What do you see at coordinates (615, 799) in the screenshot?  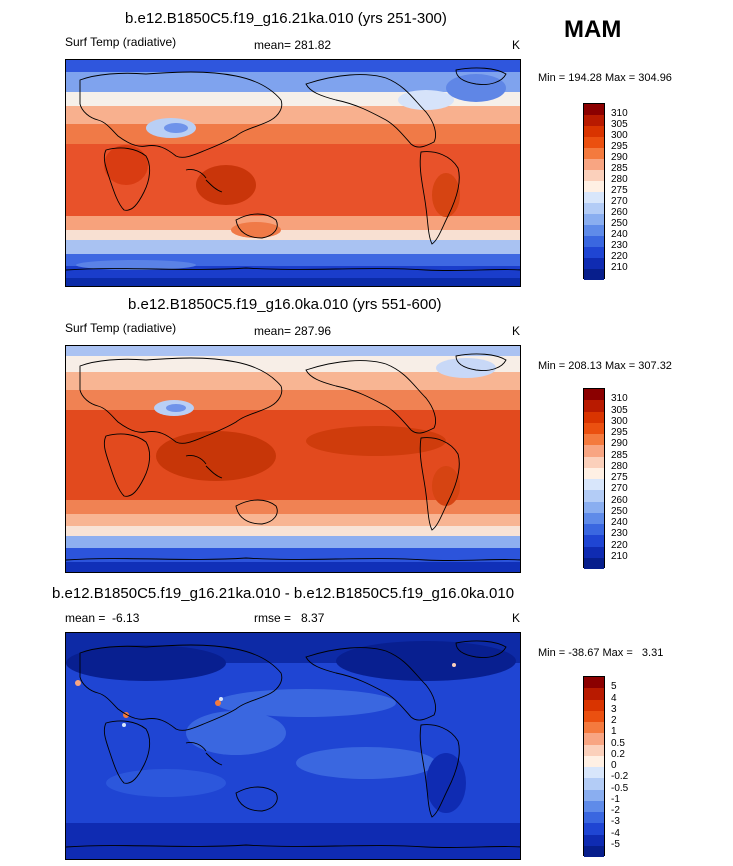 I see `colorbar-tick-label: -1` at bounding box center [615, 799].